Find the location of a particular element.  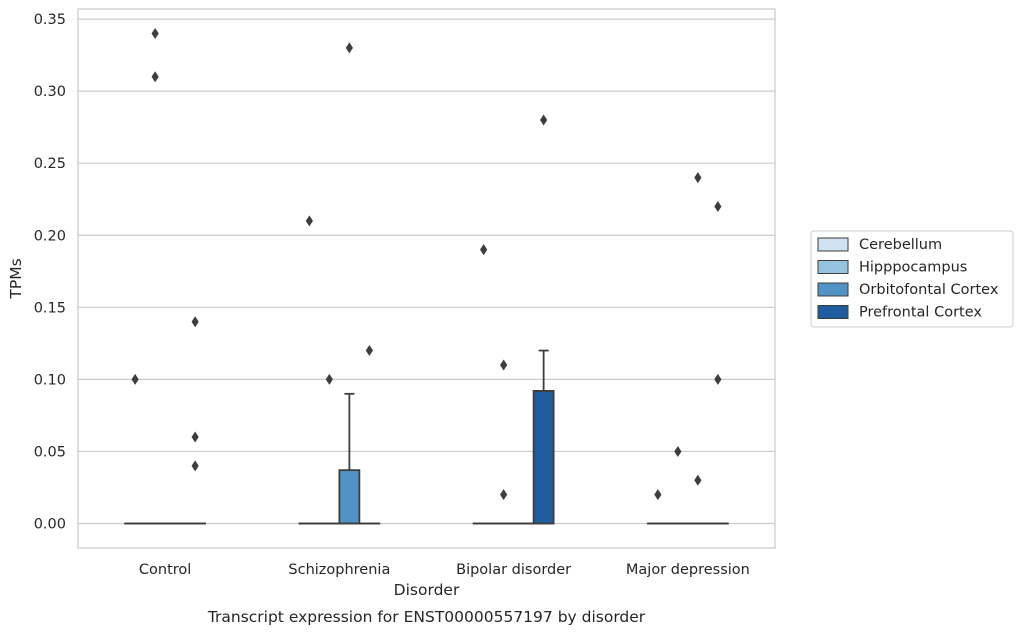

y-axis-title: TPMs is located at coordinates (16, 278).